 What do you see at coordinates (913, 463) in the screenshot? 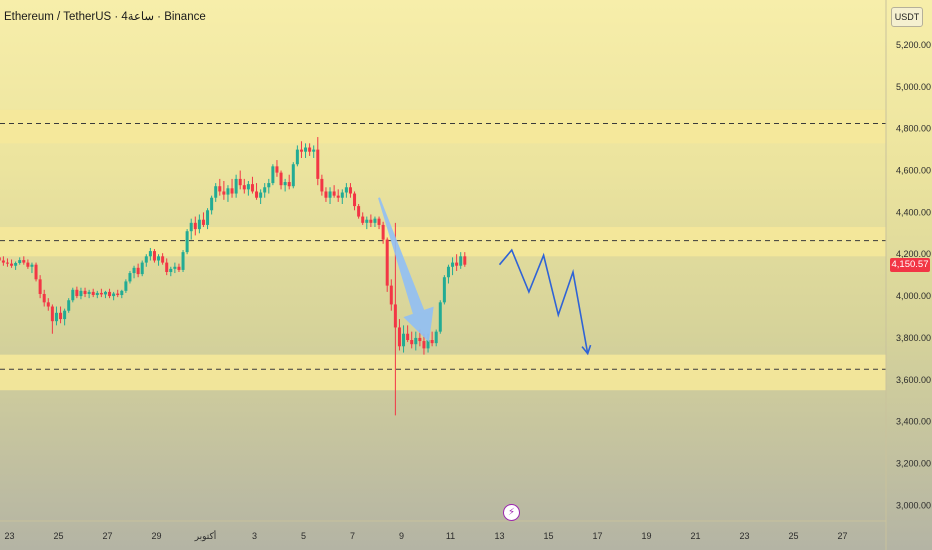
I see `price-tick-label: 3,200.00` at bounding box center [913, 463].